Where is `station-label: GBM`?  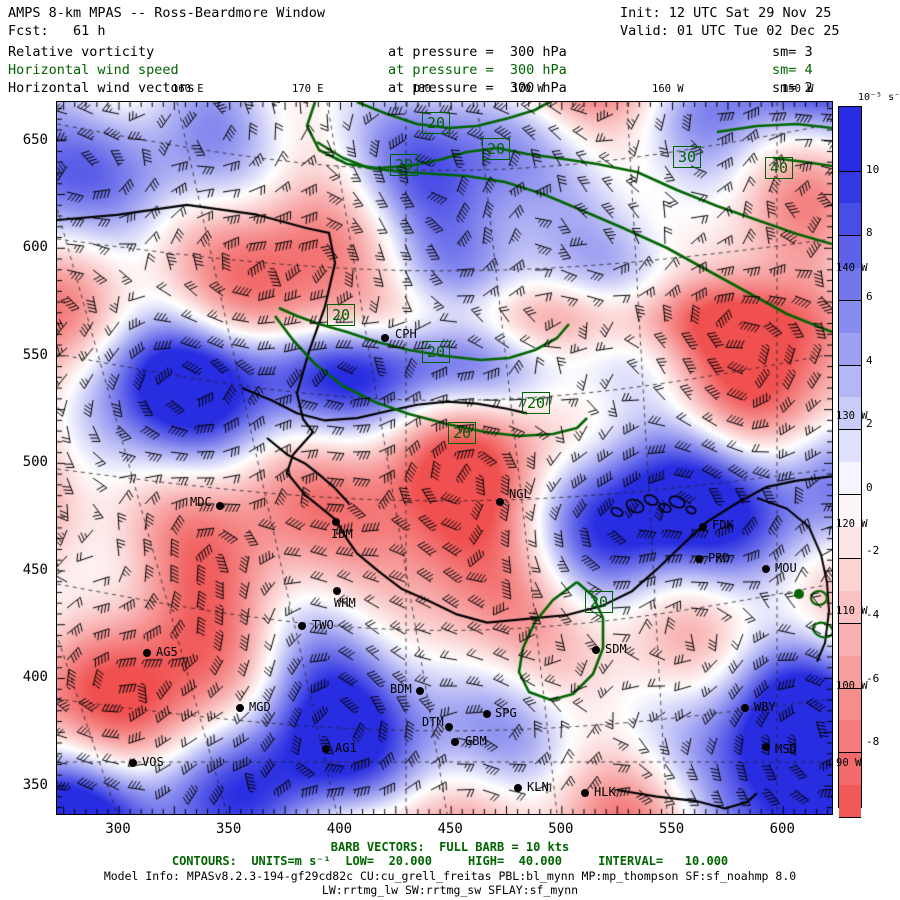 station-label: GBM is located at coordinates (476, 741).